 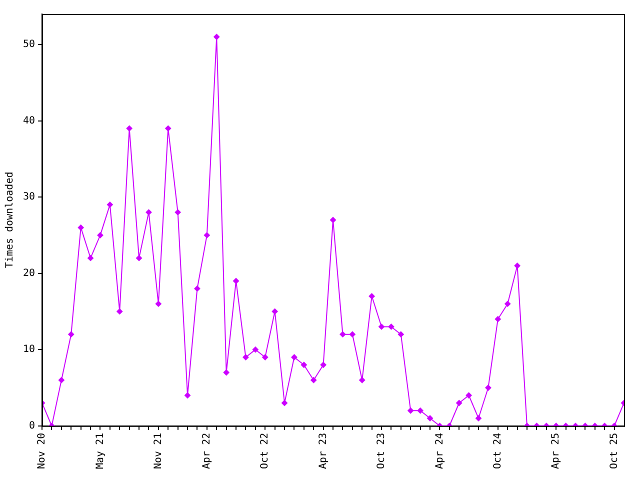 What do you see at coordinates (100, 450) in the screenshot?
I see `x-tick-label: May 21` at bounding box center [100, 450].